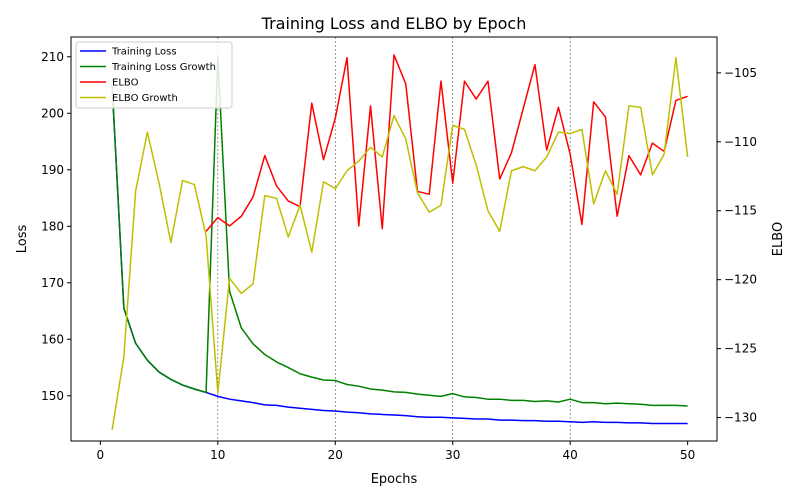  What do you see at coordinates (737, 245) in the screenshot?
I see `right-y-axis-ticks: −130 −125 −120 −115 −110 −105` at bounding box center [737, 245].